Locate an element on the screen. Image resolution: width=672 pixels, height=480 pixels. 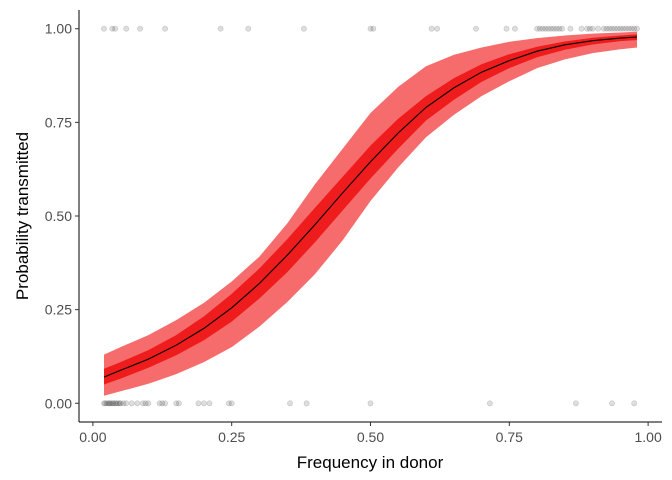
y-tick-label: 1.00 is located at coordinates (58, 29).